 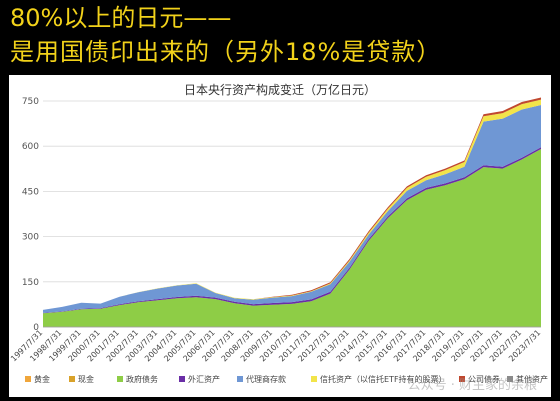 What do you see at coordinates (142, 379) in the screenshot?
I see `legend-label-2: 政府债务` at bounding box center [142, 379].